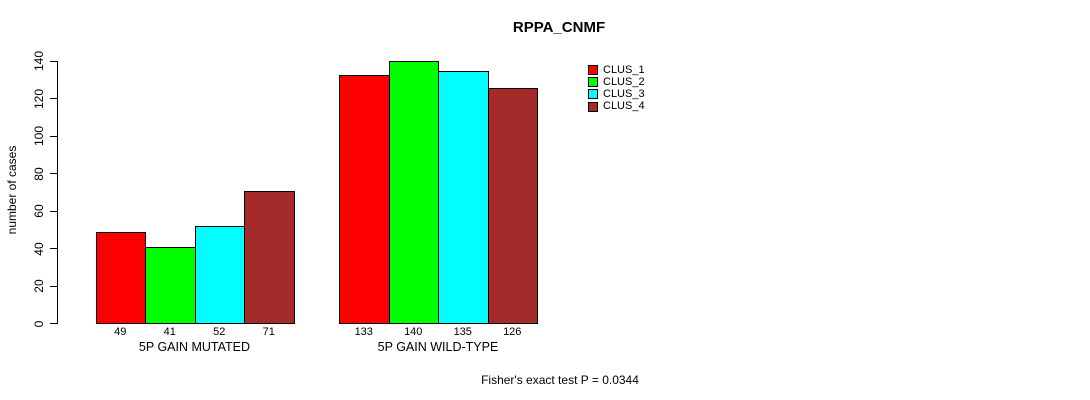  I want to click on legend-item: CLUS_2, so click(616, 82).